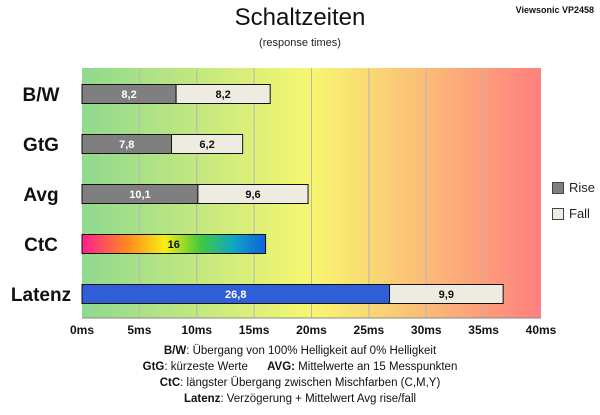  I want to click on x-tick-label: 15ms, so click(254, 330).